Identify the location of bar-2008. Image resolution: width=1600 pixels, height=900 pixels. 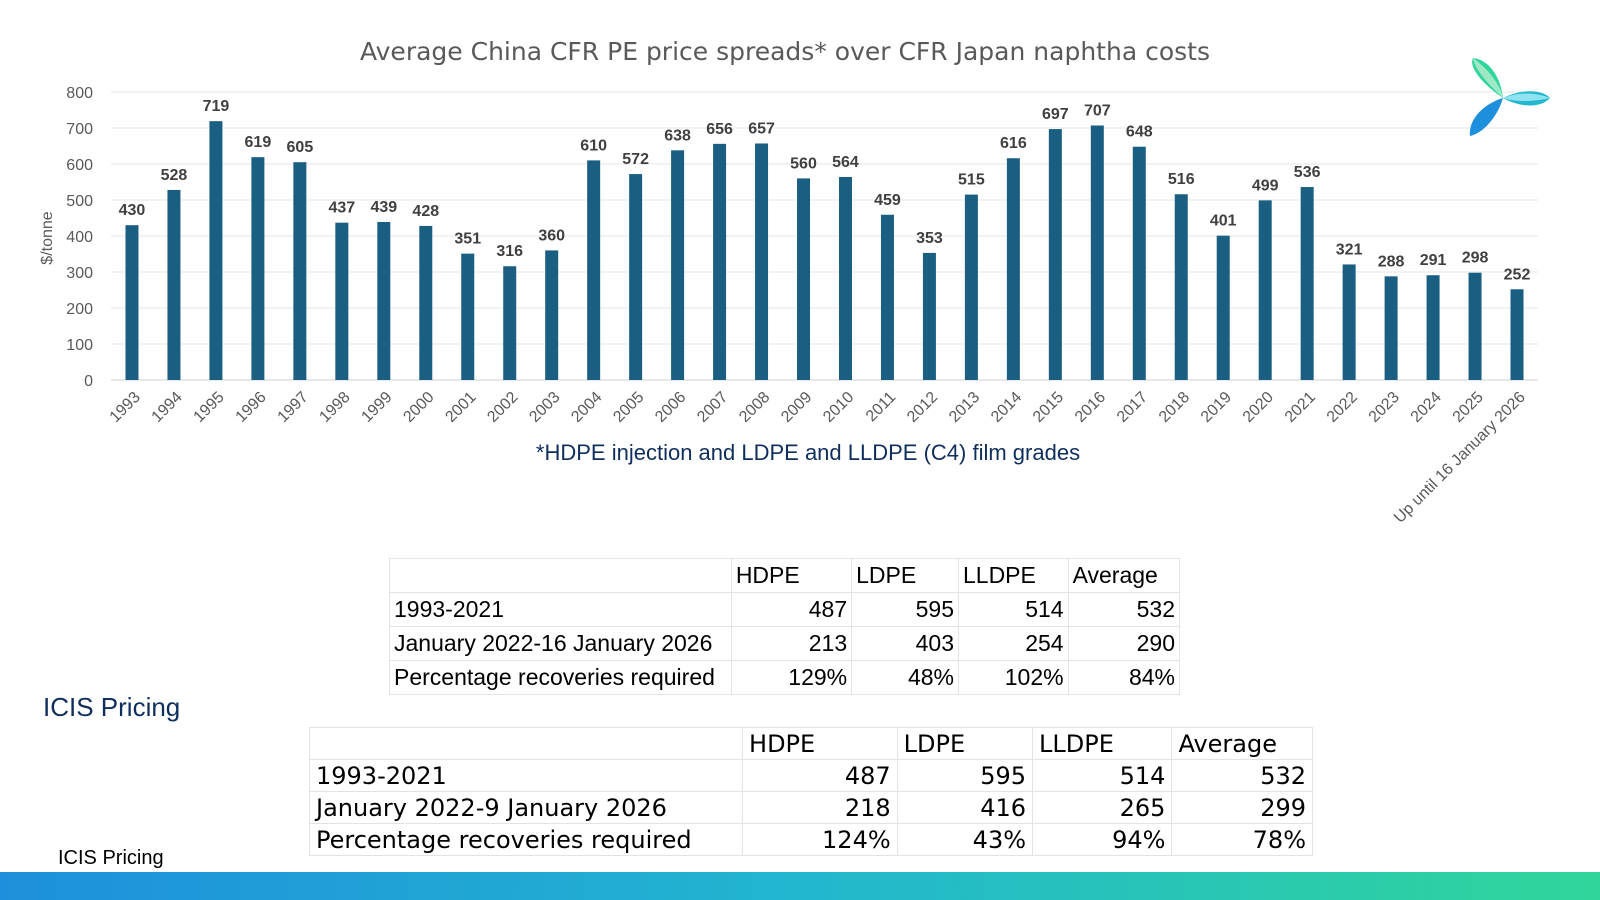
(762, 261).